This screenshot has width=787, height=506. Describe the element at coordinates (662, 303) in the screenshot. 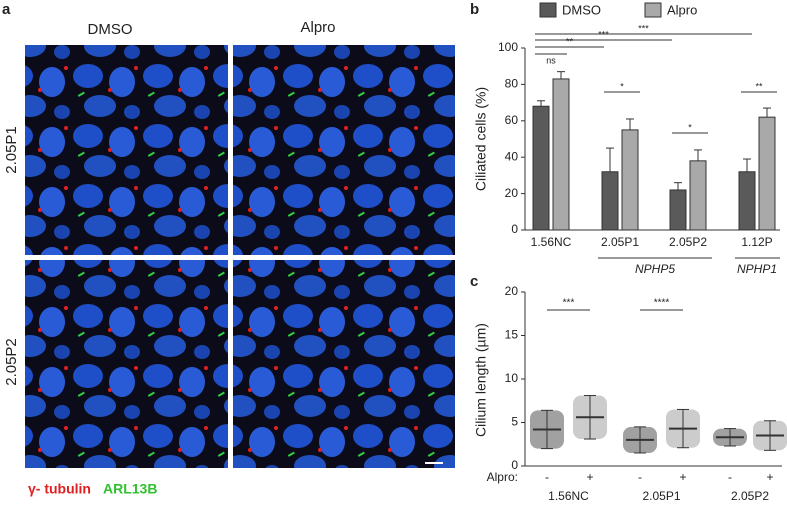

I see `significance-label: ****` at that location.